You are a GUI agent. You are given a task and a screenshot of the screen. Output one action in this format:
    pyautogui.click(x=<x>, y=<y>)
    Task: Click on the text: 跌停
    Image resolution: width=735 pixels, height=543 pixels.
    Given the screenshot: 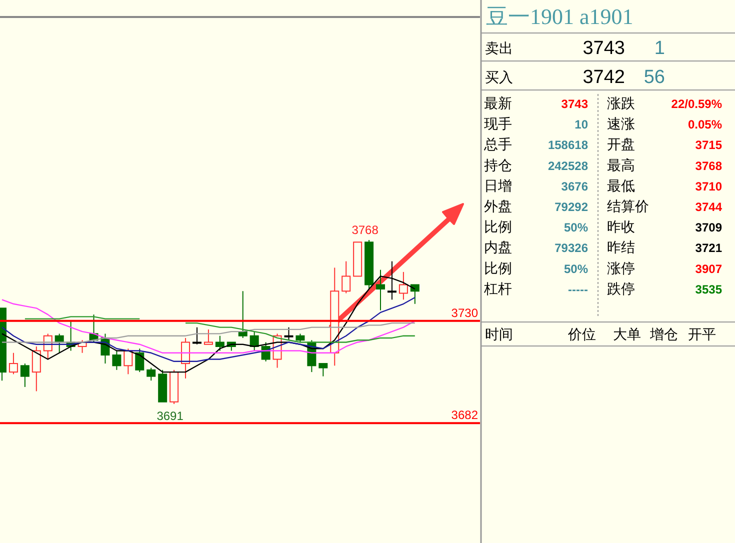 What is the action you would take?
    pyautogui.click(x=621, y=288)
    